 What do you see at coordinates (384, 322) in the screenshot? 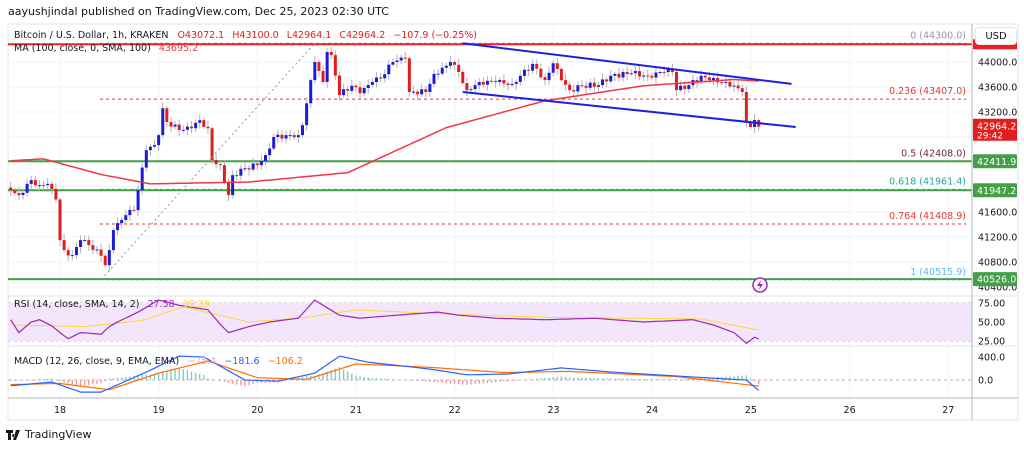
I see `rsi-panel` at bounding box center [384, 322].